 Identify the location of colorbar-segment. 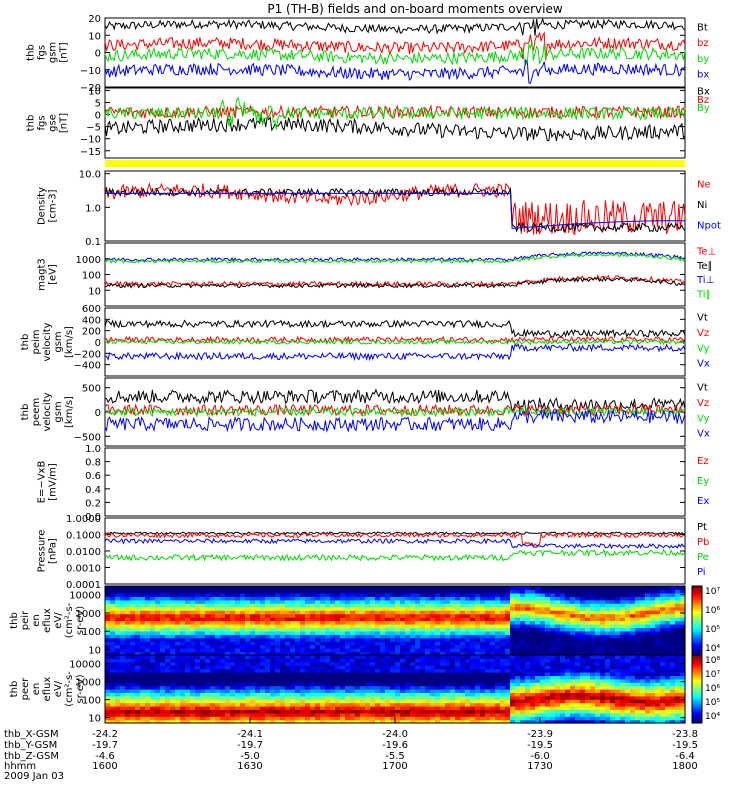
(697, 704).